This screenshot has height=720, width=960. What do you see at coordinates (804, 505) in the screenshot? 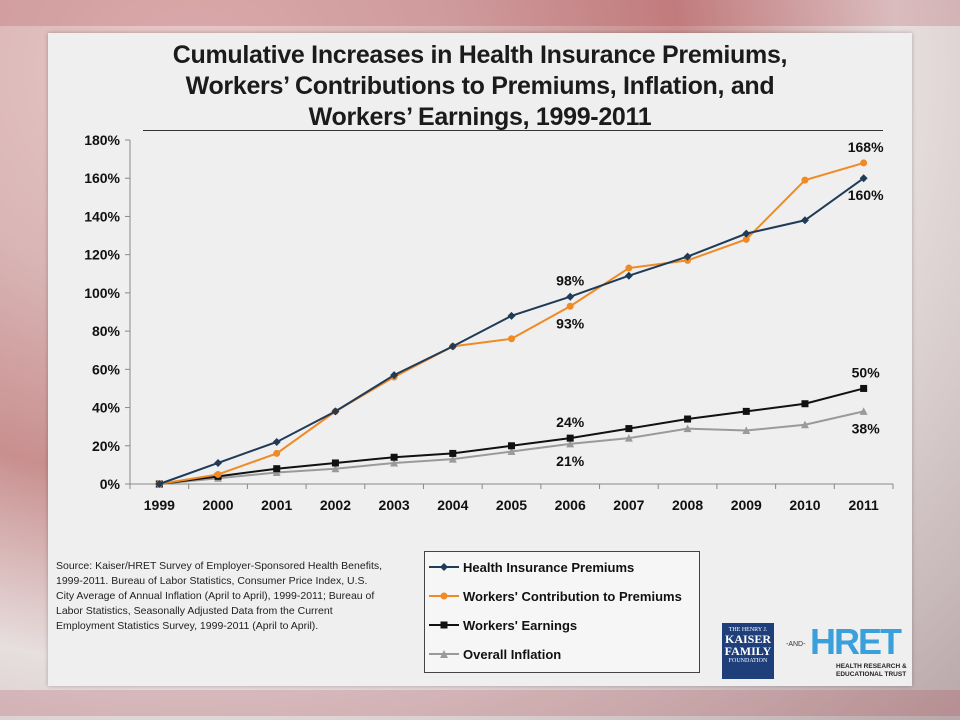
I see `x-tick-label: 2010` at bounding box center [804, 505].